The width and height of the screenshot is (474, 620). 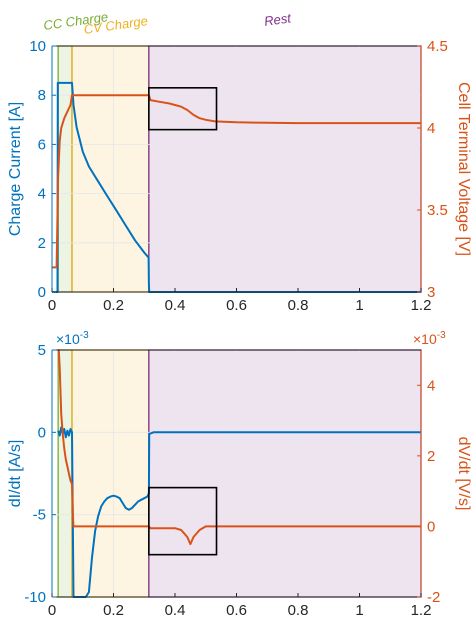 What do you see at coordinates (463, 474) in the screenshot?
I see `right-axis-title: dV/dt [V/s]` at bounding box center [463, 474].